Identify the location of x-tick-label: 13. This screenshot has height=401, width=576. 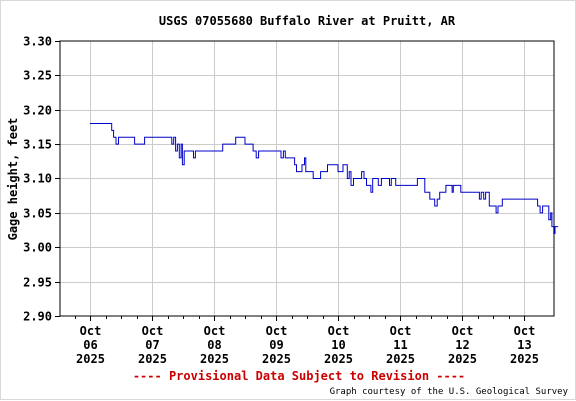
(524, 345).